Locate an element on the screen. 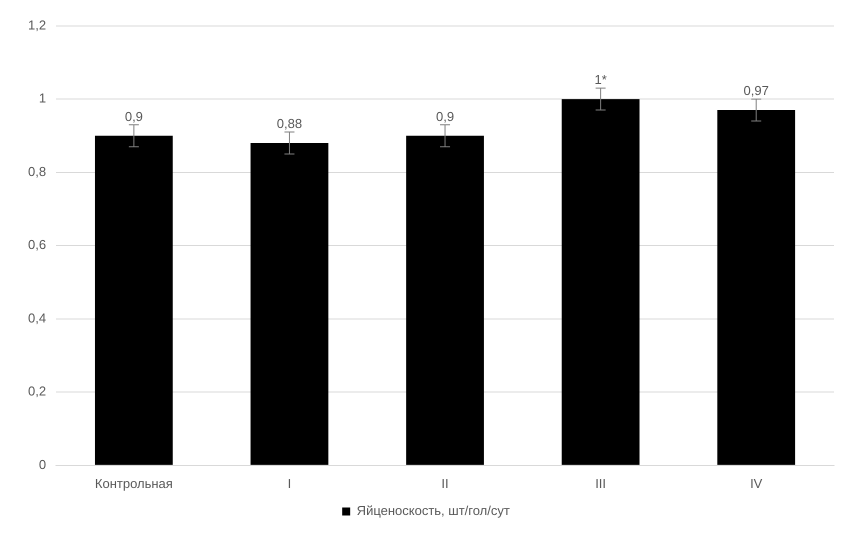 Image resolution: width=862 pixels, height=541 pixels. y-tick-label: 0,4 is located at coordinates (37, 318).